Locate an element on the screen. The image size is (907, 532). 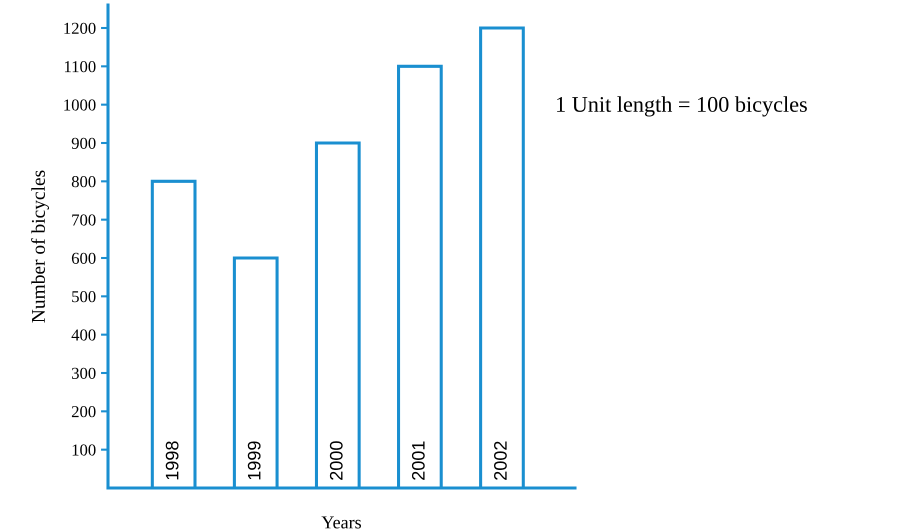
x-tick-label: 1999 is located at coordinates (254, 460).